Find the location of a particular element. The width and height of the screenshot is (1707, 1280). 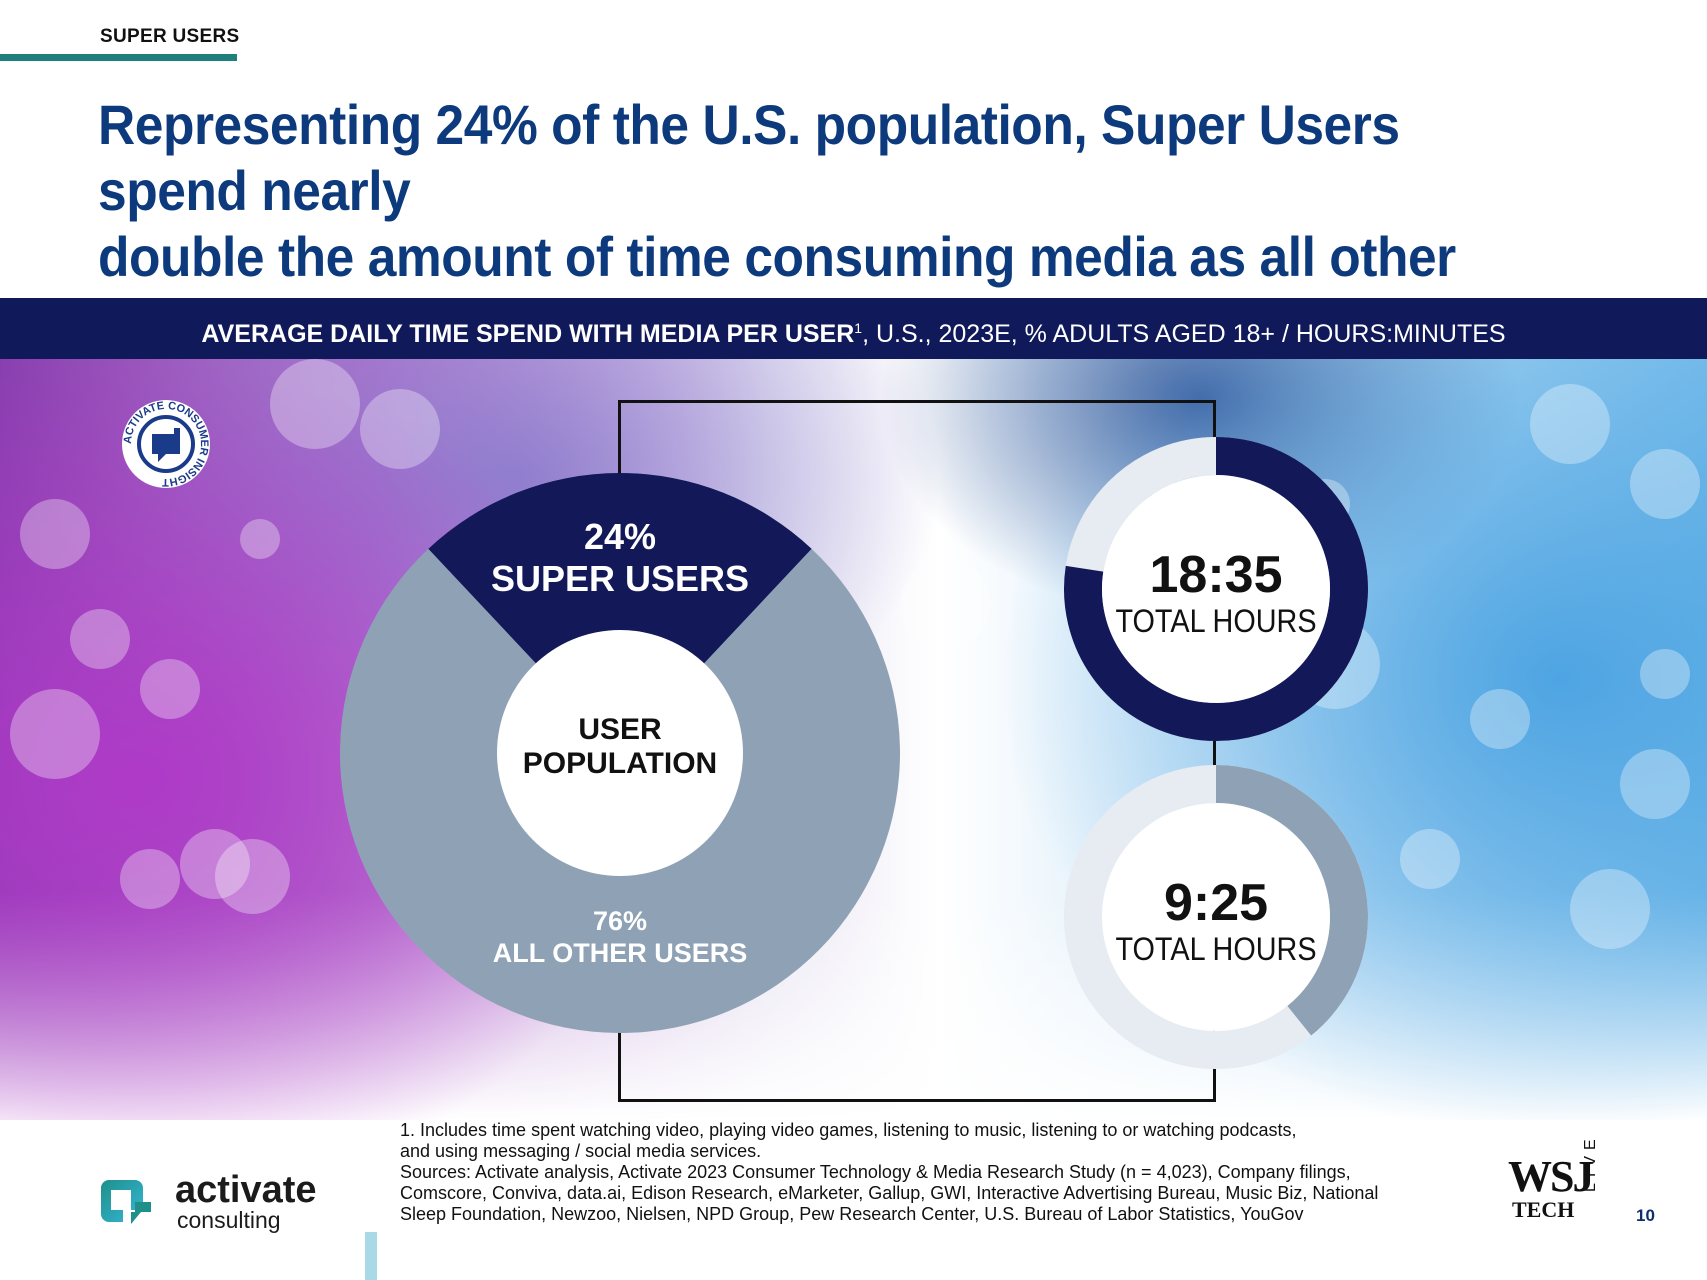

activate-consulting-logo: activate consulting is located at coordinates (217, 1201).